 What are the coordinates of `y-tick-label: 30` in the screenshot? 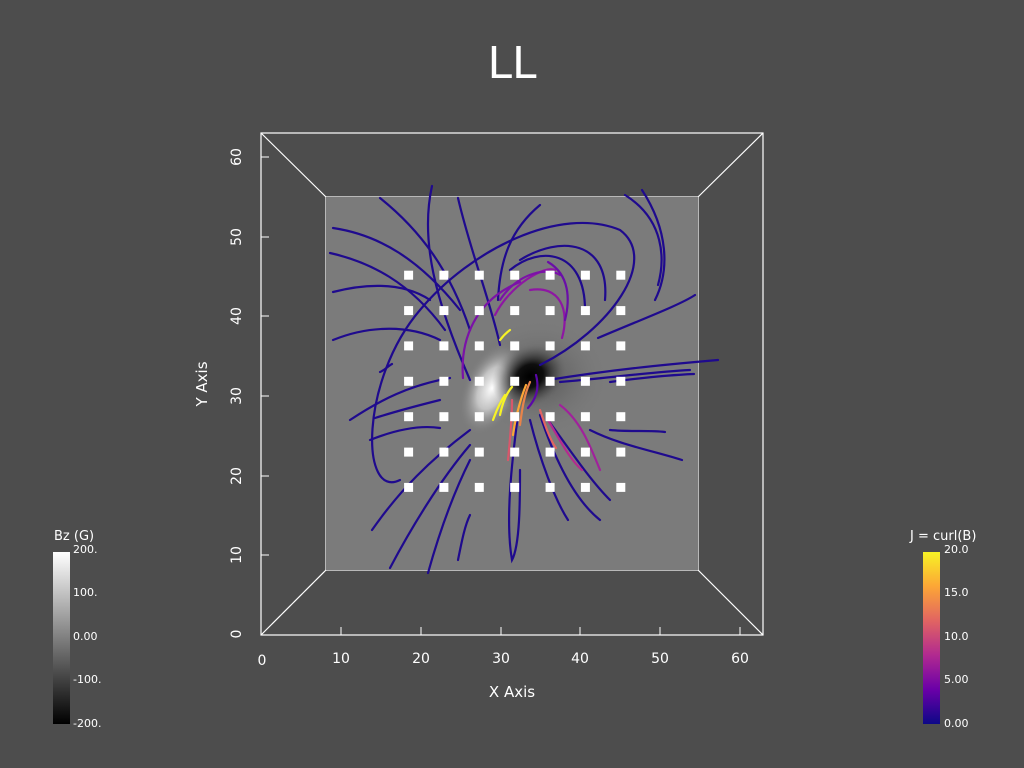 It's located at (237, 396).